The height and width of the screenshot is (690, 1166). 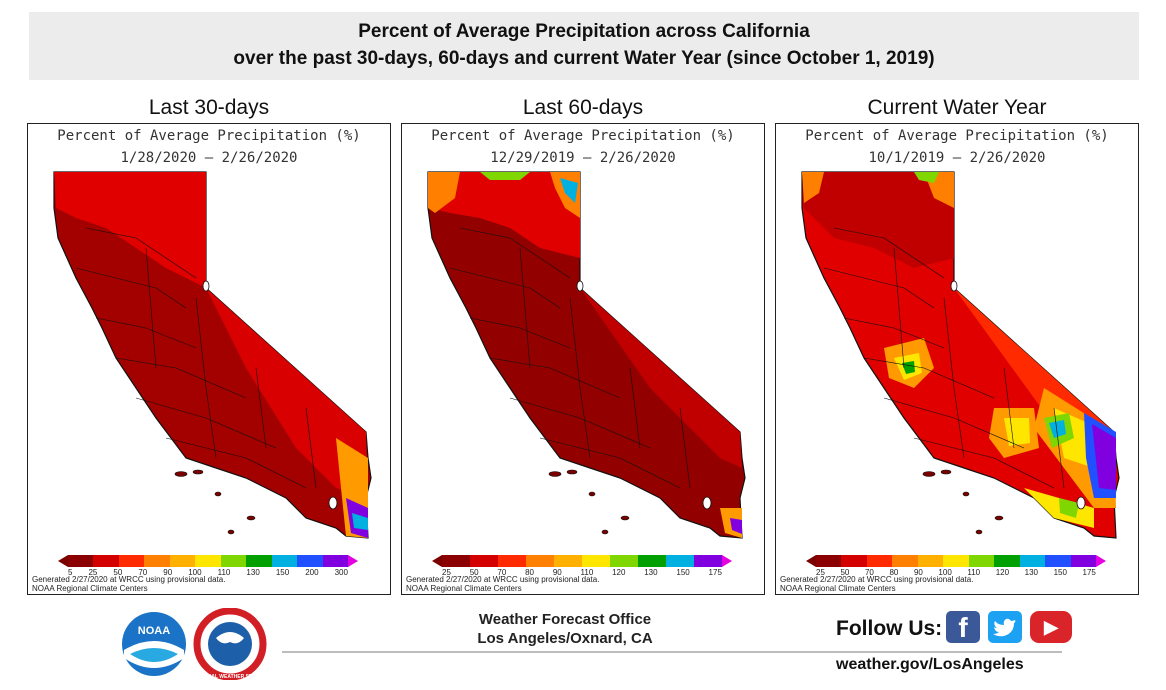 What do you see at coordinates (212, 355) in the screenshot?
I see `california-map-30day` at bounding box center [212, 355].